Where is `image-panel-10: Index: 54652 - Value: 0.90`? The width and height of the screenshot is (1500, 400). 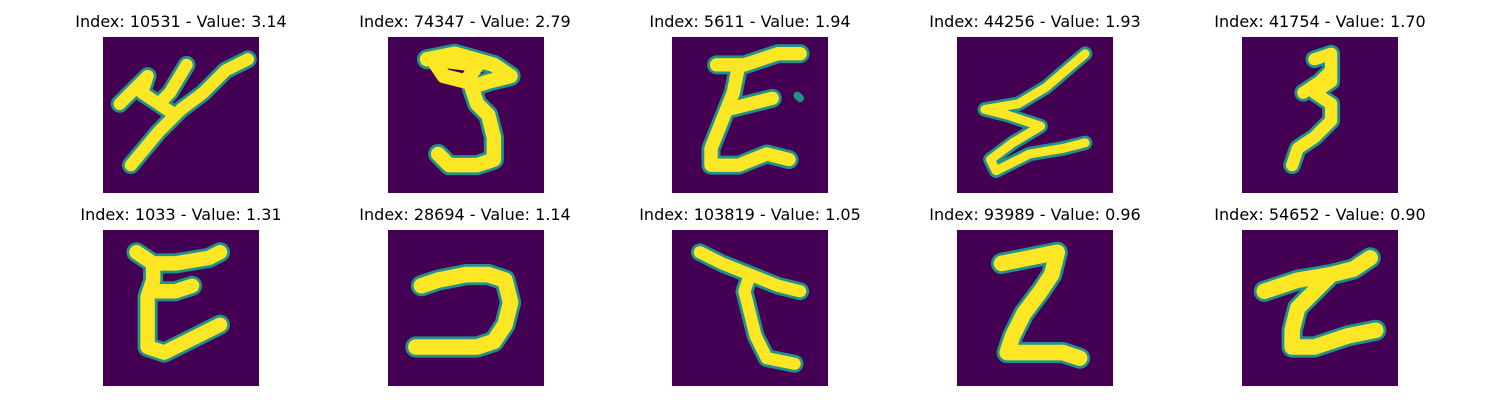 image-panel-10: Index: 54652 - Value: 0.90 is located at coordinates (1320, 300).